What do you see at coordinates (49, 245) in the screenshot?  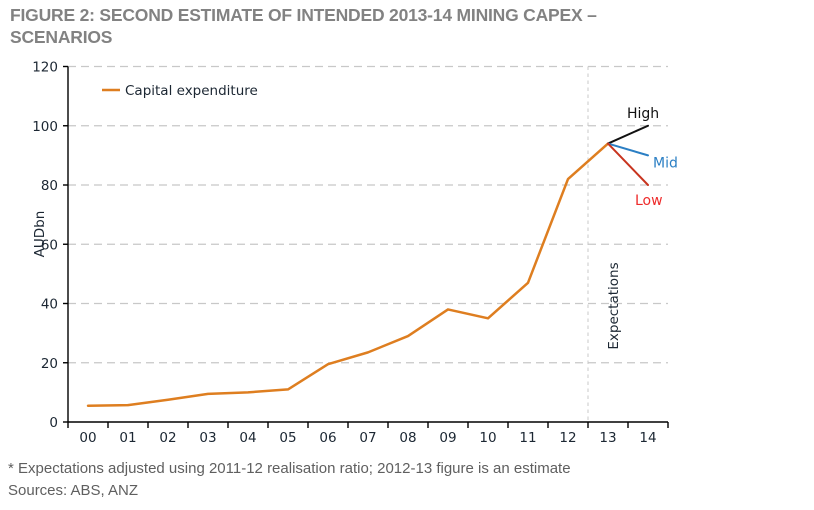 I see `y-tick-label: 60` at bounding box center [49, 245].